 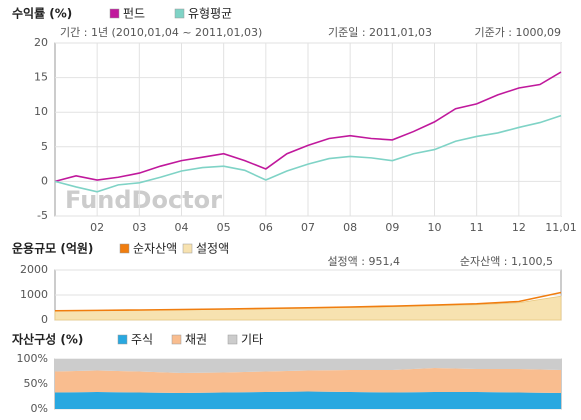 I want to click on x-tick-label: 12, so click(x=519, y=227).